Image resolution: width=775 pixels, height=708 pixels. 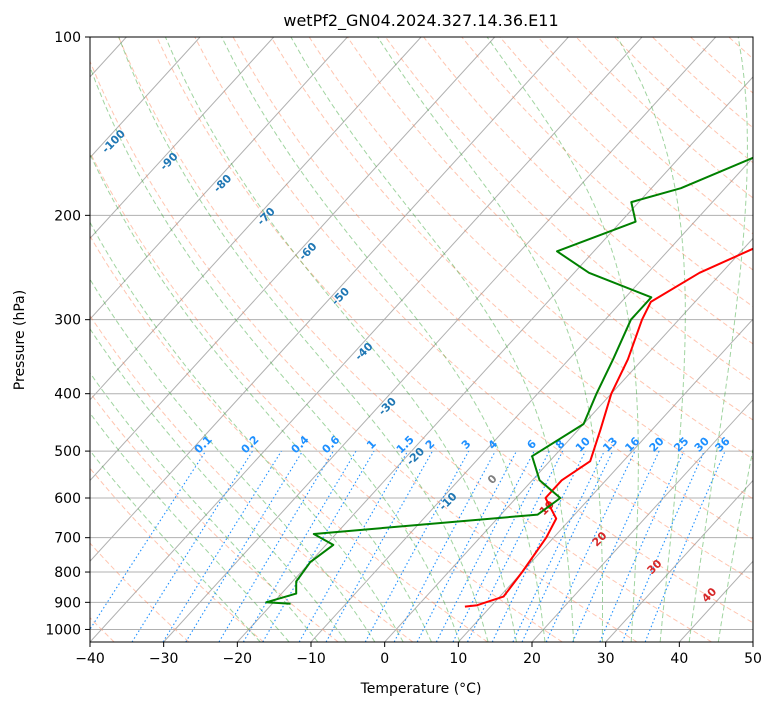 What do you see at coordinates (340, 296) in the screenshot?
I see `dry-adiabat-label: -50` at bounding box center [340, 296].